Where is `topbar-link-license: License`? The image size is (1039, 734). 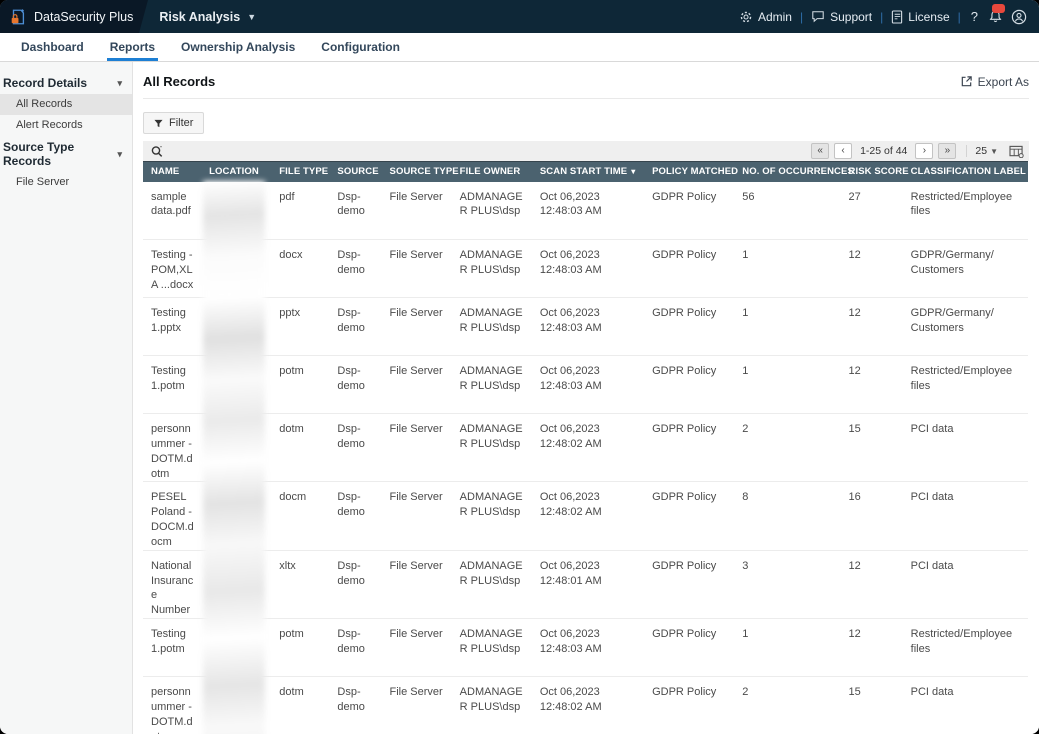
topbar-link-license: License is located at coordinates (920, 16).